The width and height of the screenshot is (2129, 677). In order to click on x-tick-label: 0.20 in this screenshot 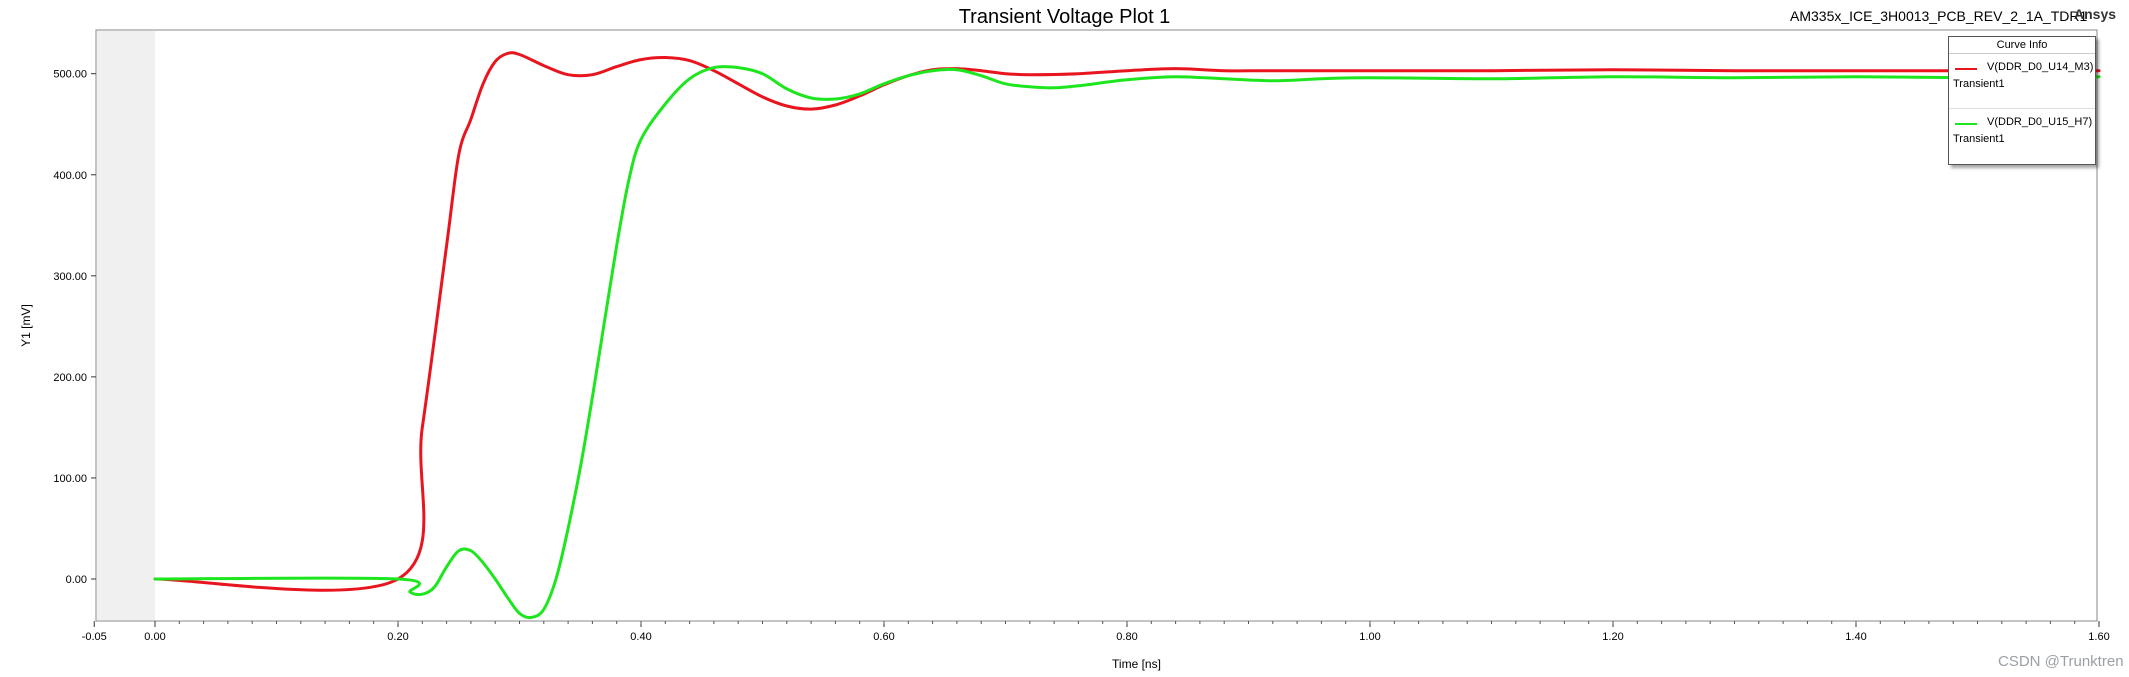, I will do `click(397, 637)`.